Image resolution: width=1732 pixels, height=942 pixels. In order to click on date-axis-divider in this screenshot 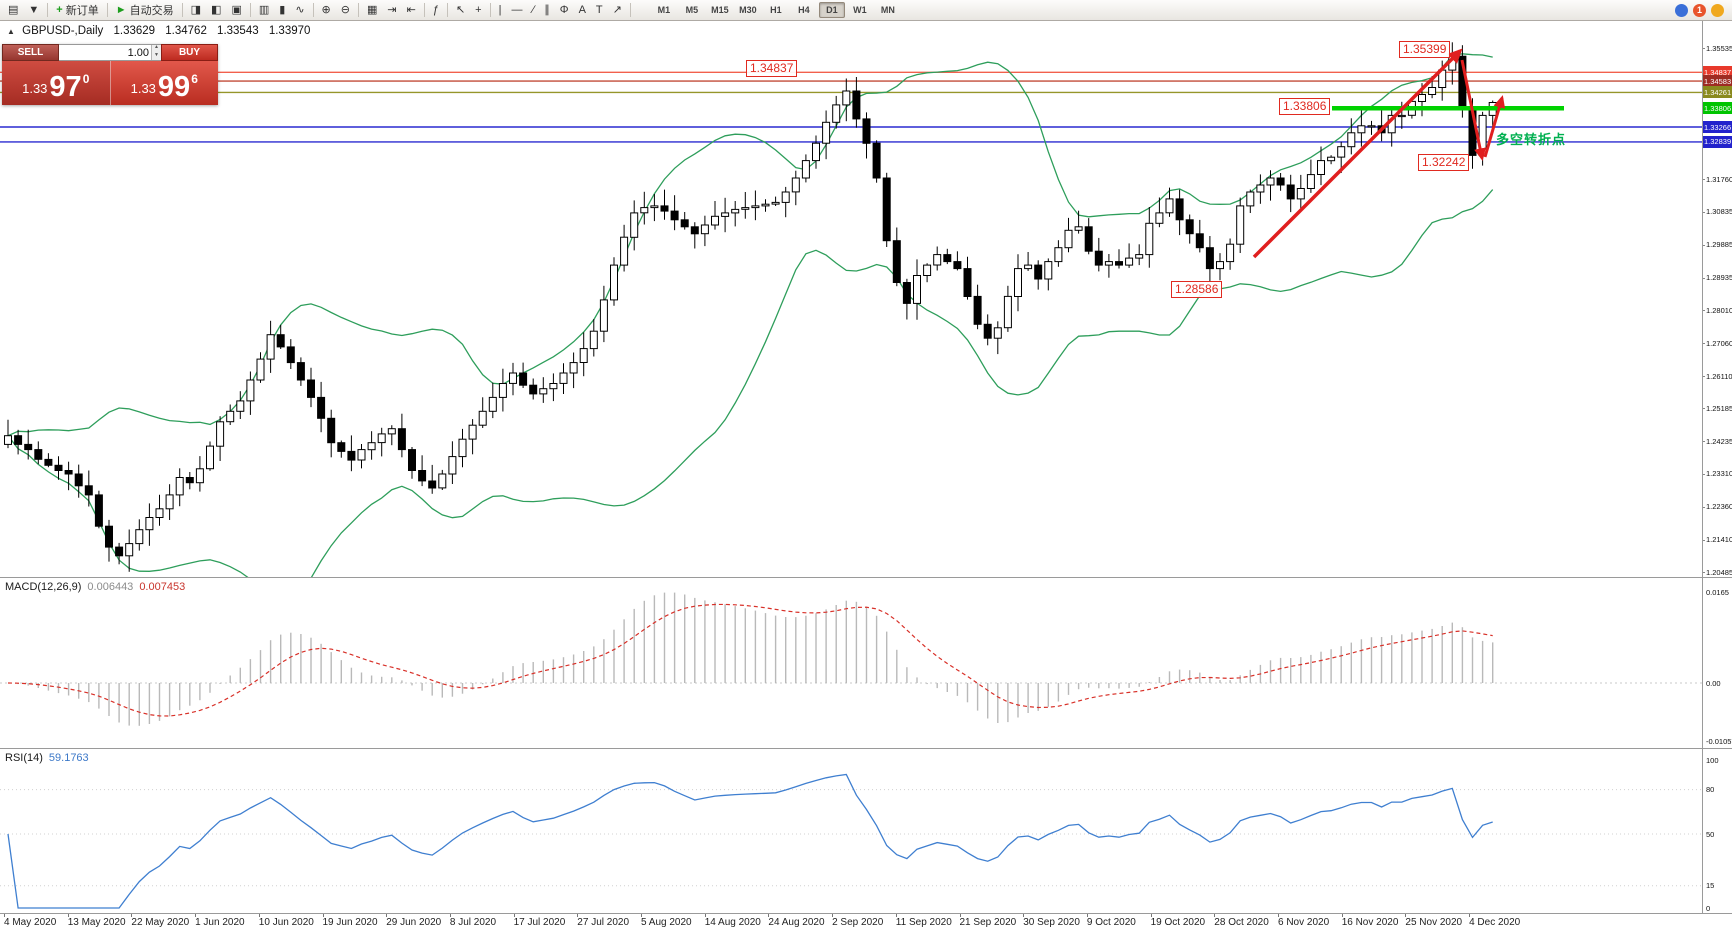, I will do `click(866, 913)`.